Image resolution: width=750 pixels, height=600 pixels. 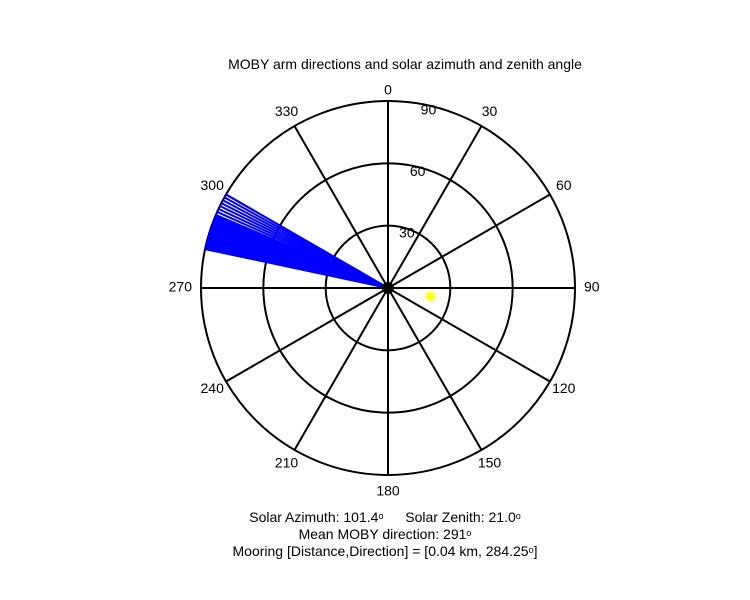 What do you see at coordinates (388, 491) in the screenshot?
I see `angle-tick-label-180: 180` at bounding box center [388, 491].